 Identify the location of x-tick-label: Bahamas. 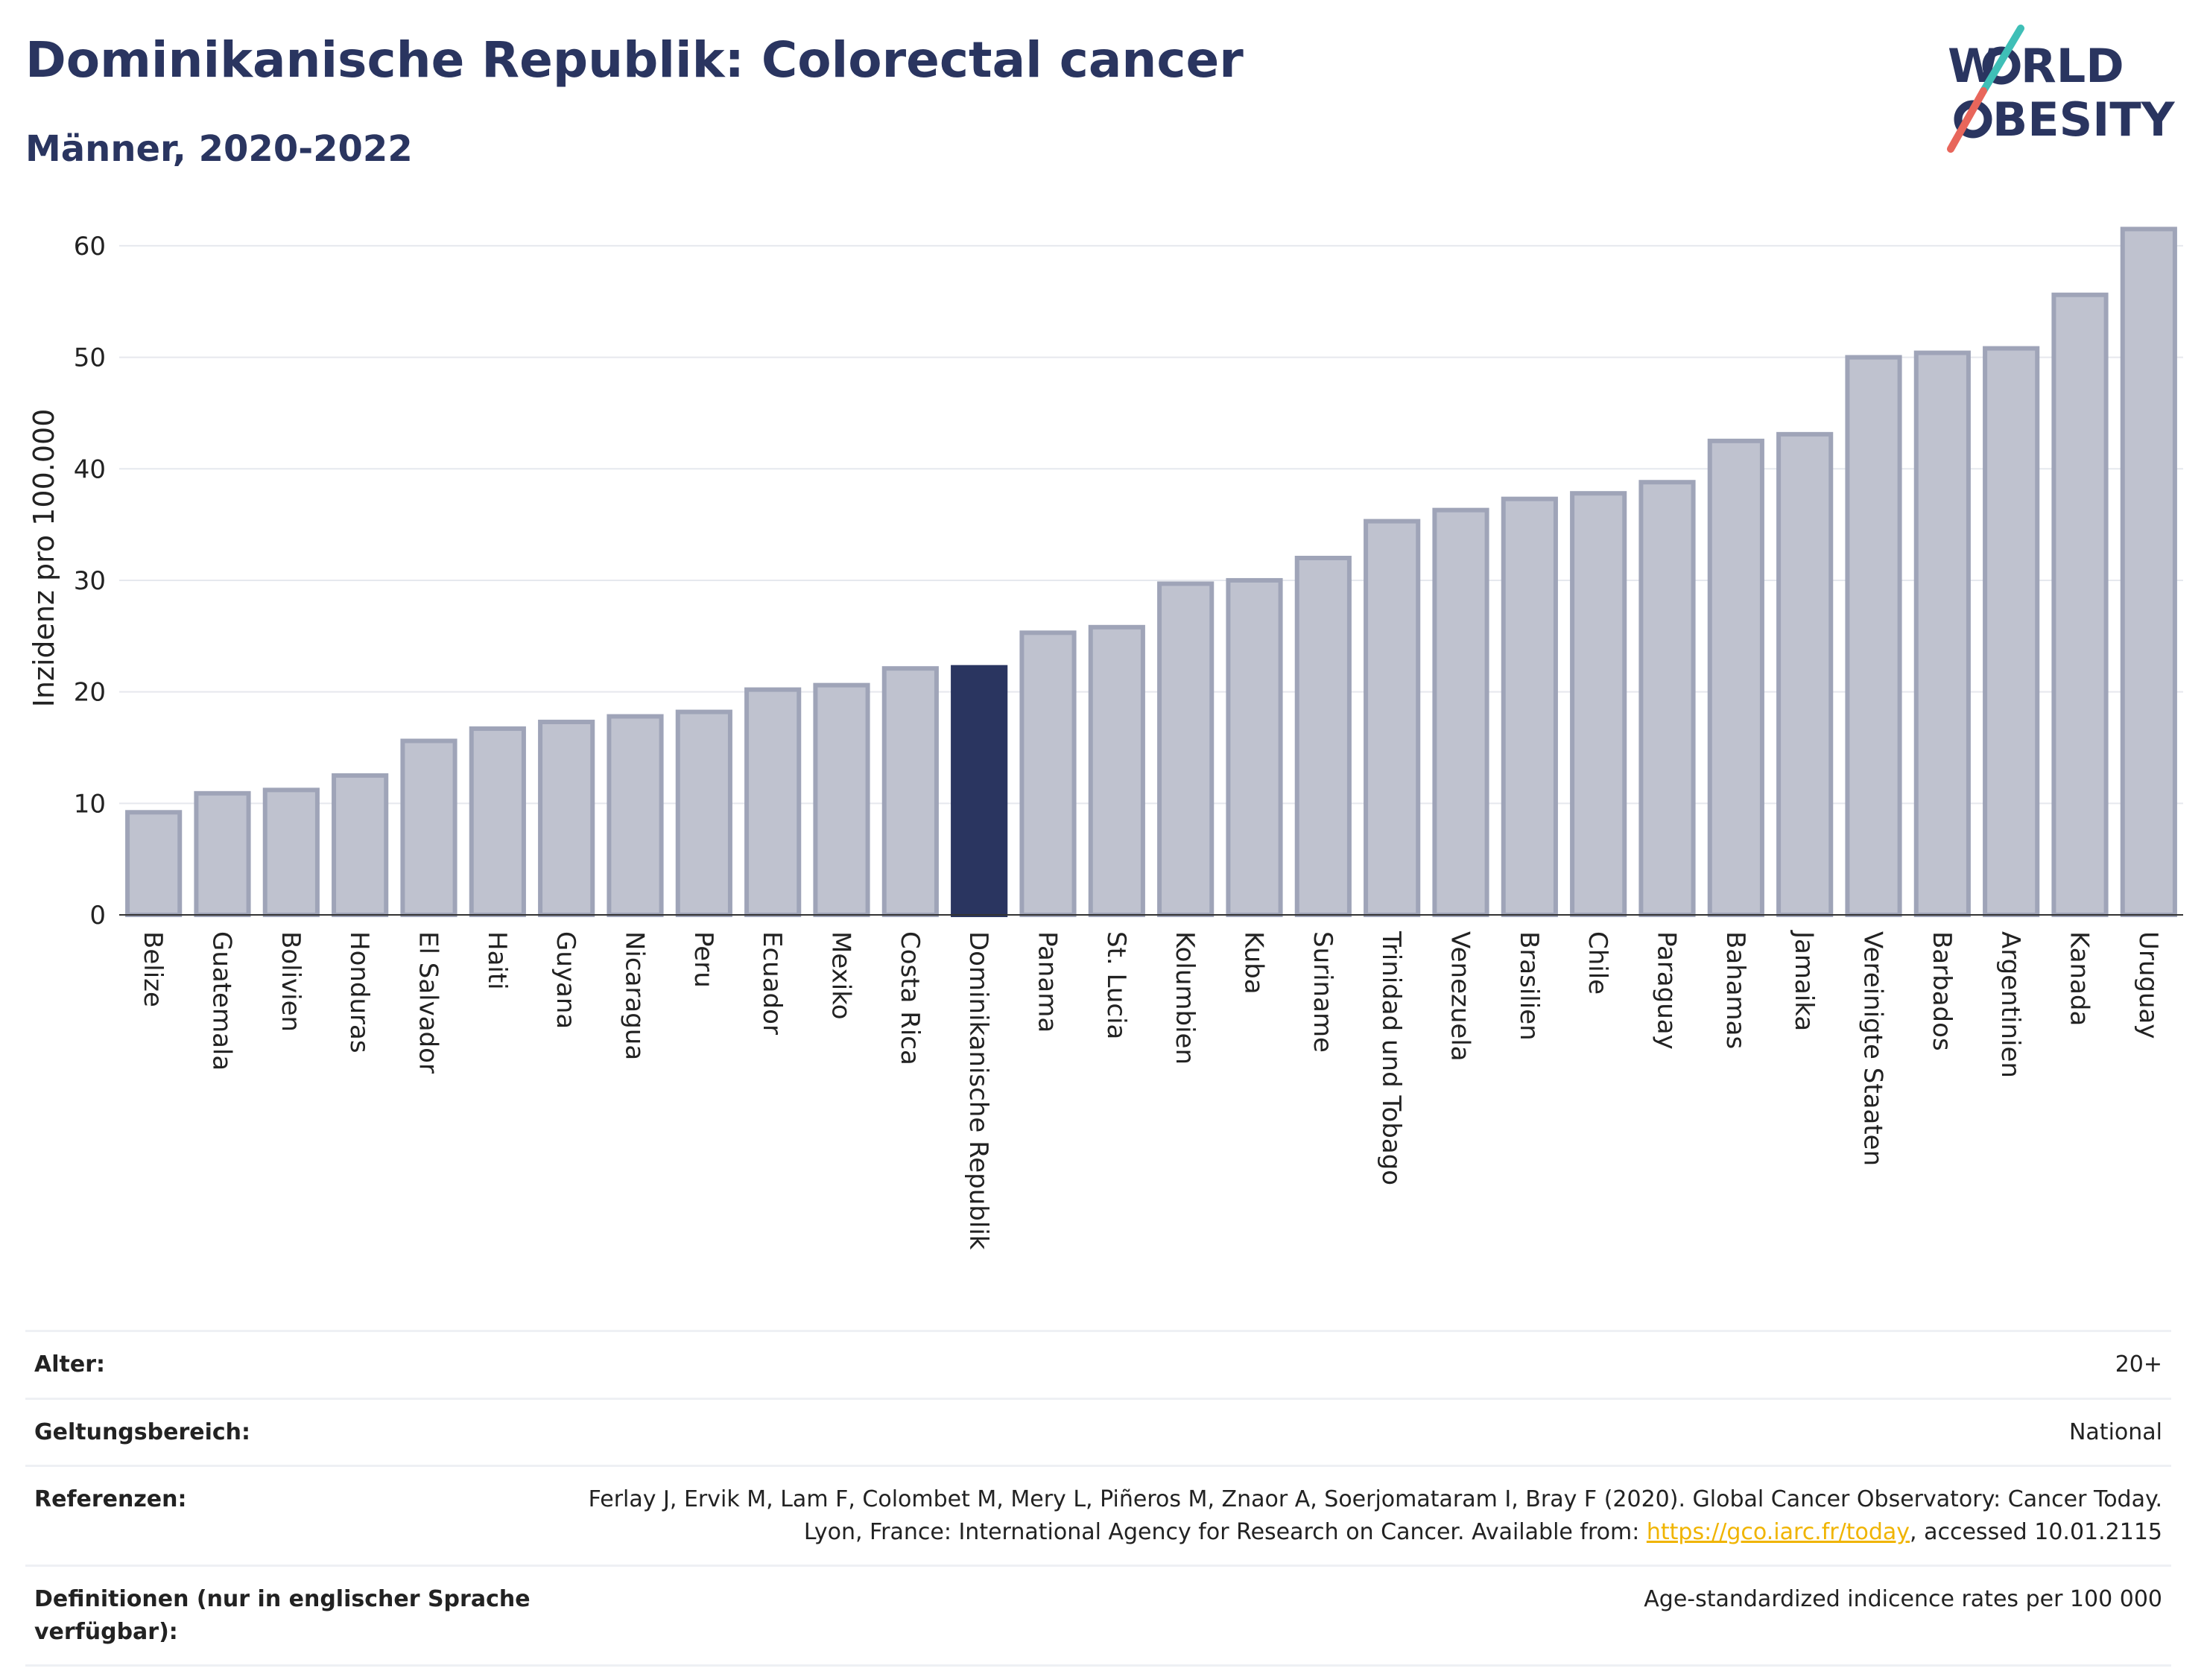
(1735, 990).